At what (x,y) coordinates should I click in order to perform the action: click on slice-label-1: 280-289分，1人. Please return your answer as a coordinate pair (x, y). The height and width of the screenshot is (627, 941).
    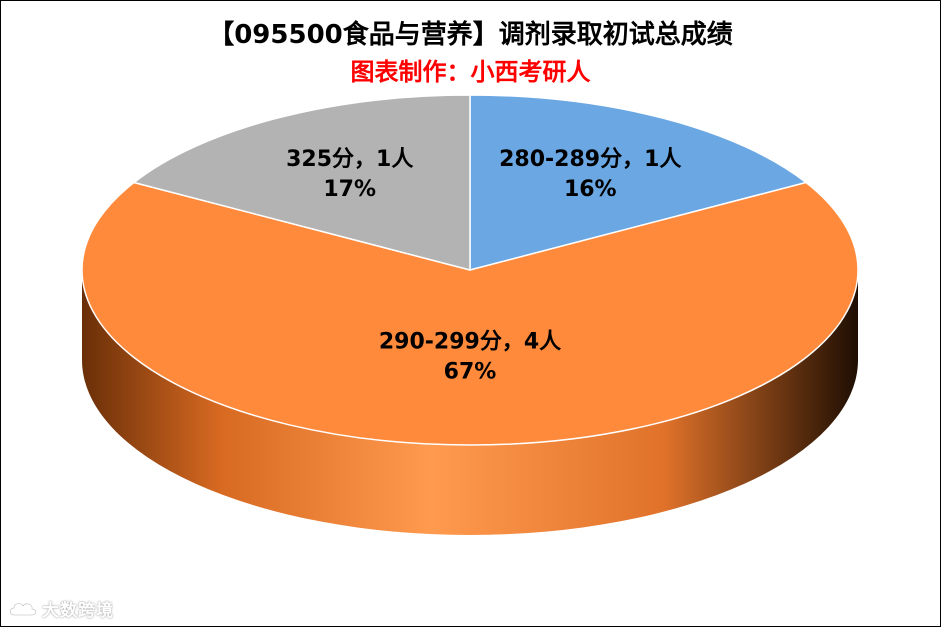
    Looking at the image, I should click on (590, 159).